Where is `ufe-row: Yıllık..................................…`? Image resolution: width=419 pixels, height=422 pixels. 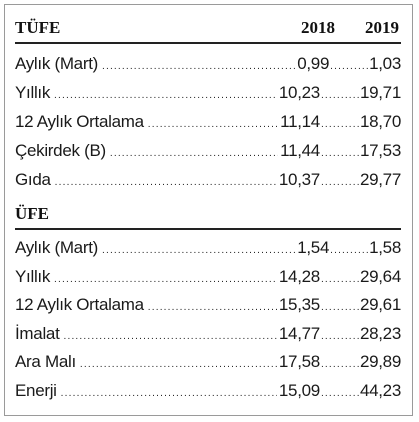 ufe-row: Yıllık..................................… is located at coordinates (208, 277).